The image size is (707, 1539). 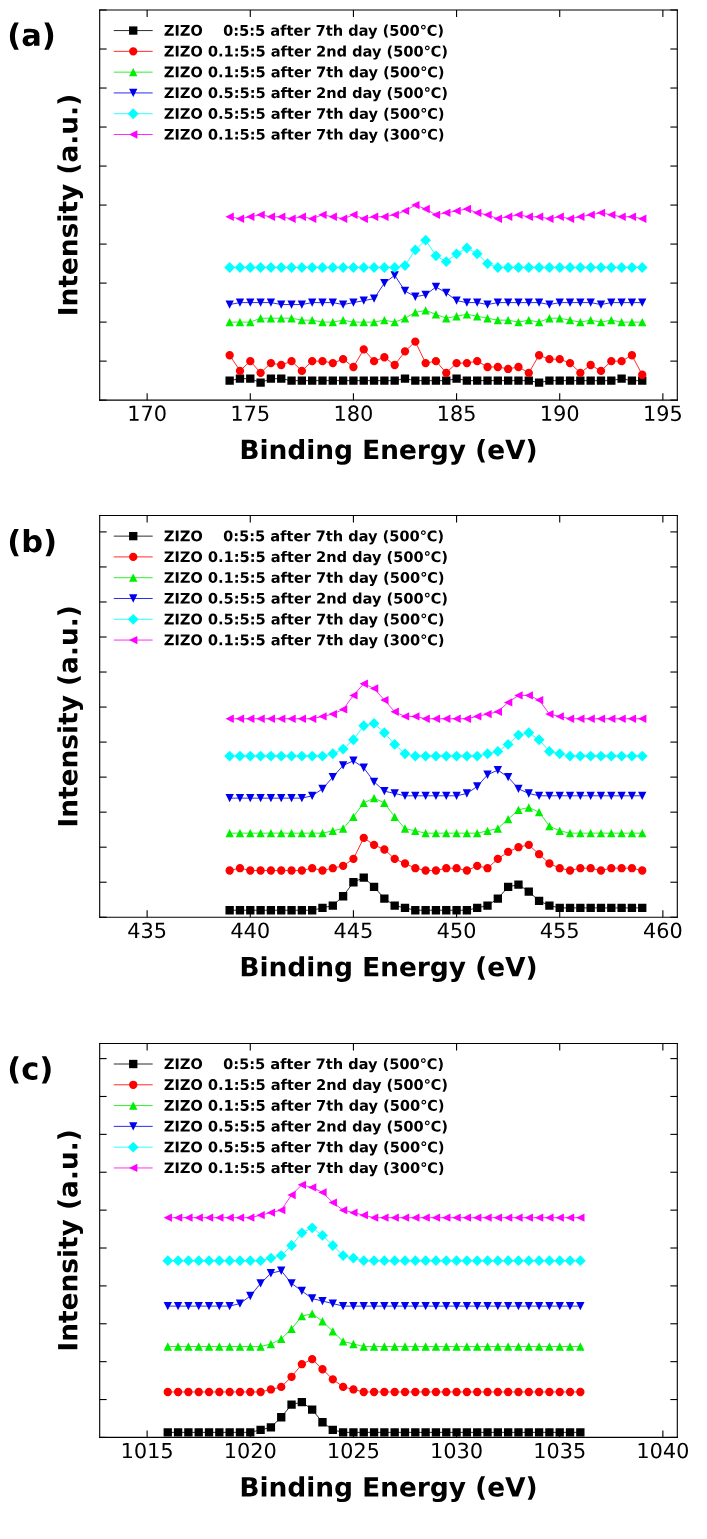 What do you see at coordinates (31, 36) in the screenshot?
I see `chart-title: (a)` at bounding box center [31, 36].